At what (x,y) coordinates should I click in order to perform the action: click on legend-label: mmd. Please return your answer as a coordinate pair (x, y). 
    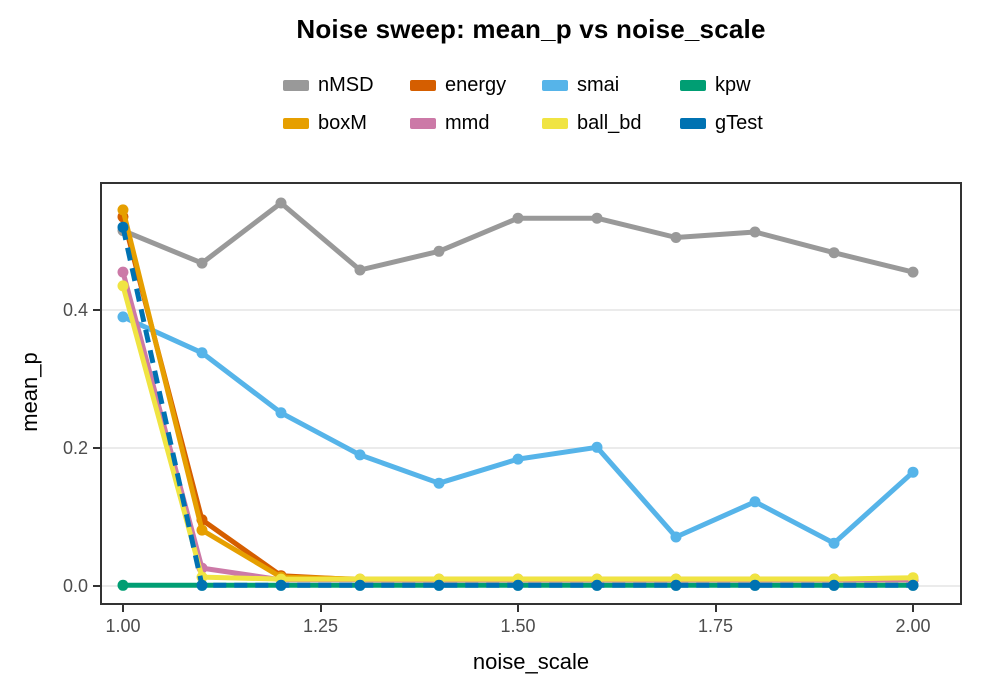
    Looking at the image, I should click on (467, 123).